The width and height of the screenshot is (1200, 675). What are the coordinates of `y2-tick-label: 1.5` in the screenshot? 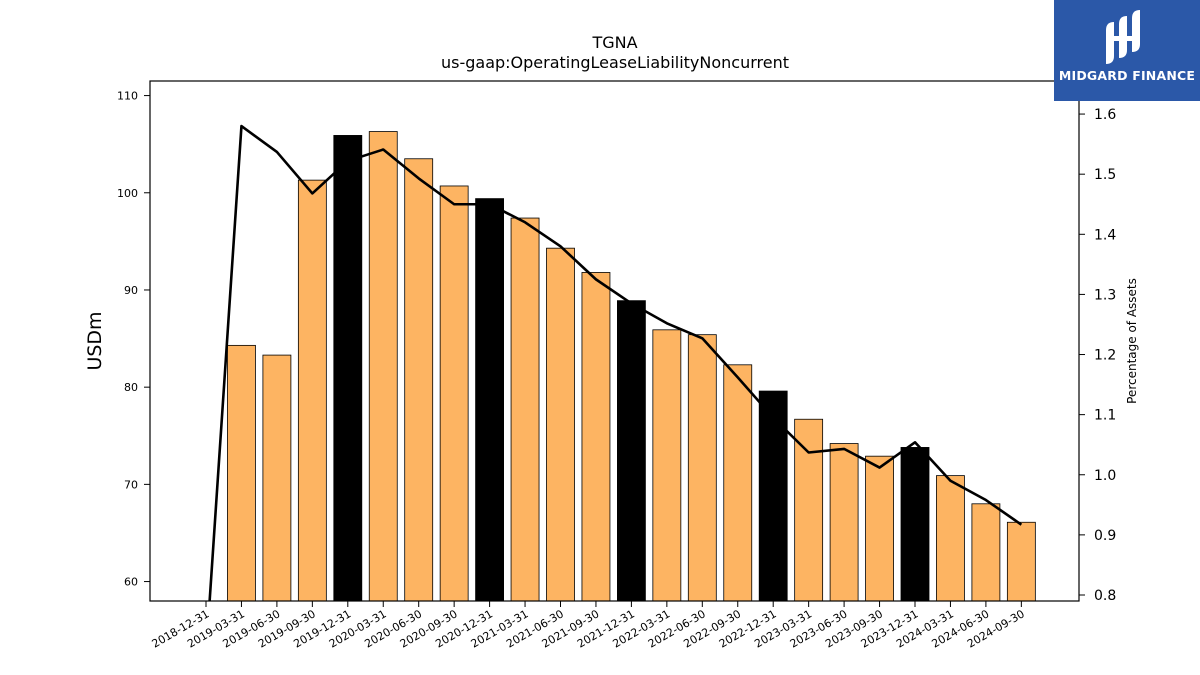 It's located at (1105, 175).